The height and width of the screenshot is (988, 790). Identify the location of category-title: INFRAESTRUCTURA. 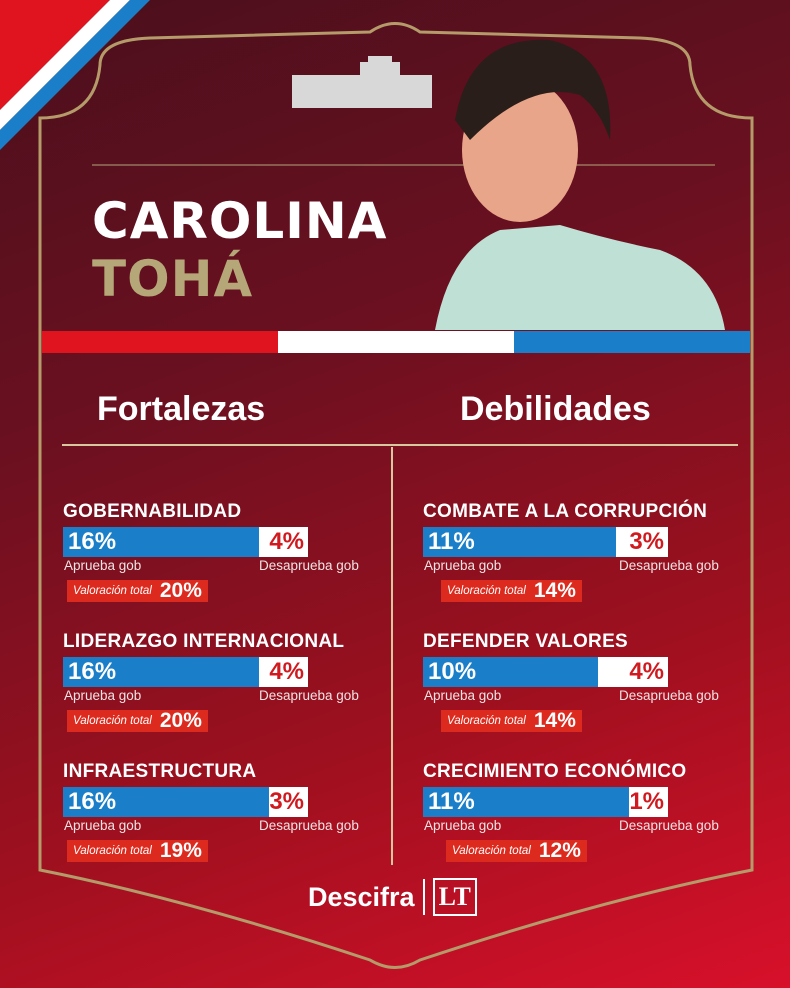
(160, 771).